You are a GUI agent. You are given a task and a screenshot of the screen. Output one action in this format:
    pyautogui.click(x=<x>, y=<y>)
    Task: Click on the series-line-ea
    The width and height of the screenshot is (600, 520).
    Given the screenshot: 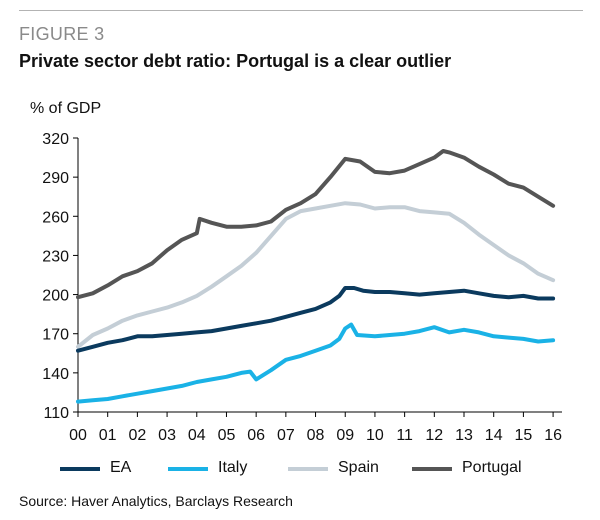 What is the action you would take?
    pyautogui.click(x=316, y=319)
    